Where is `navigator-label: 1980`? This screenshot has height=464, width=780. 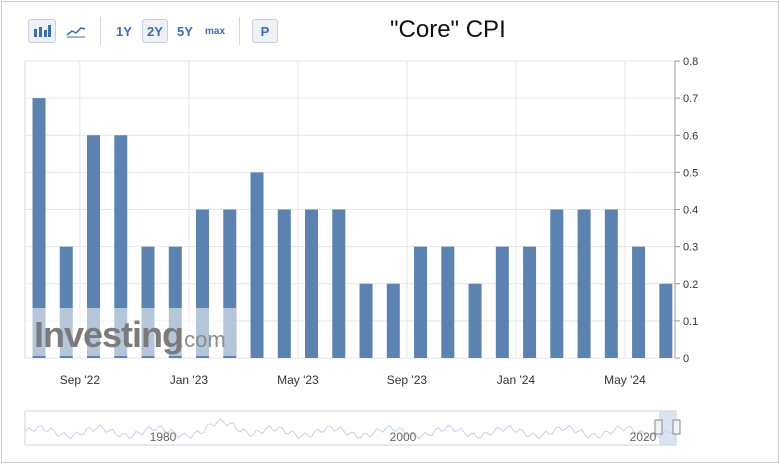
navigator-label: 1980 is located at coordinates (163, 437).